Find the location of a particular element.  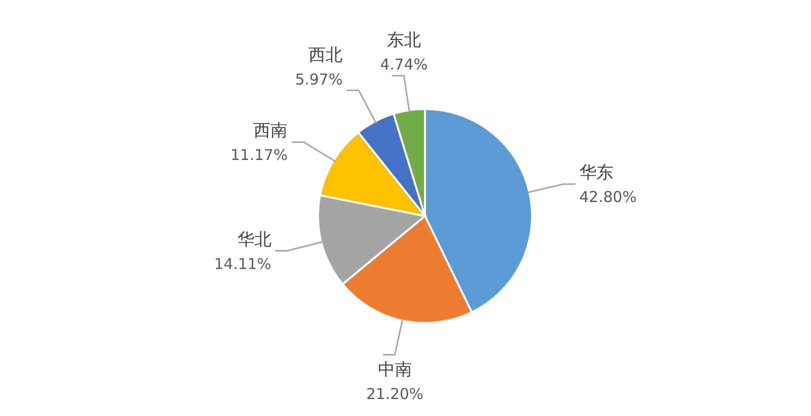

slice-label: 西南 is located at coordinates (271, 131).